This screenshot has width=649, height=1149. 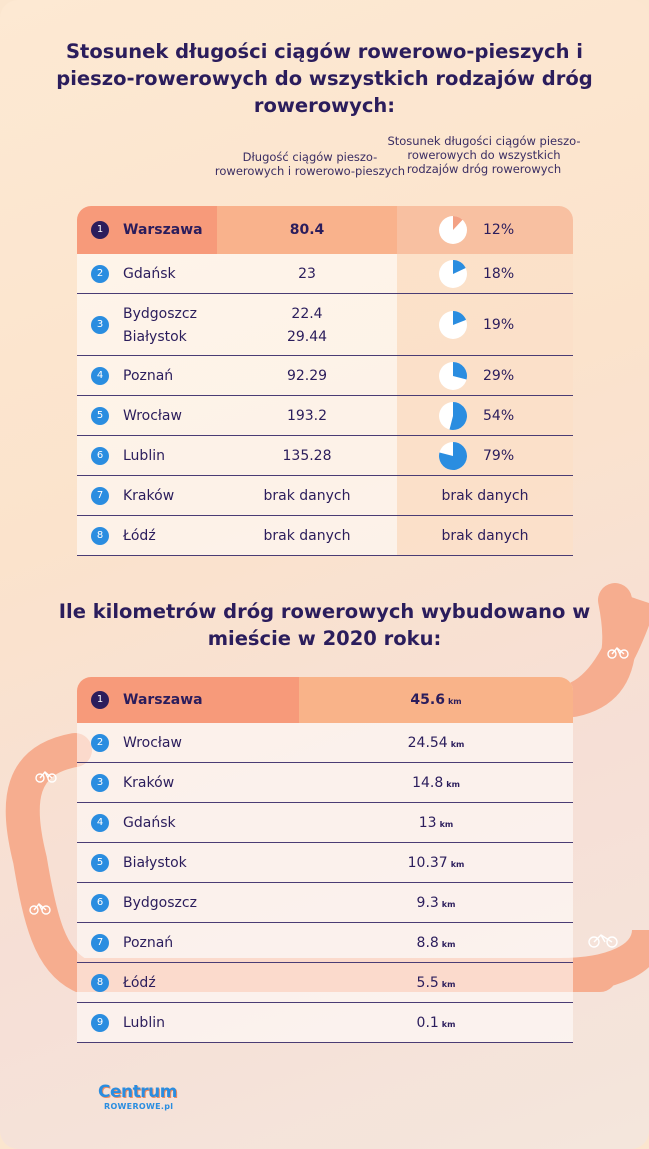 I want to click on table-row: 3 Kraków 14.8 km, so click(x=325, y=783).